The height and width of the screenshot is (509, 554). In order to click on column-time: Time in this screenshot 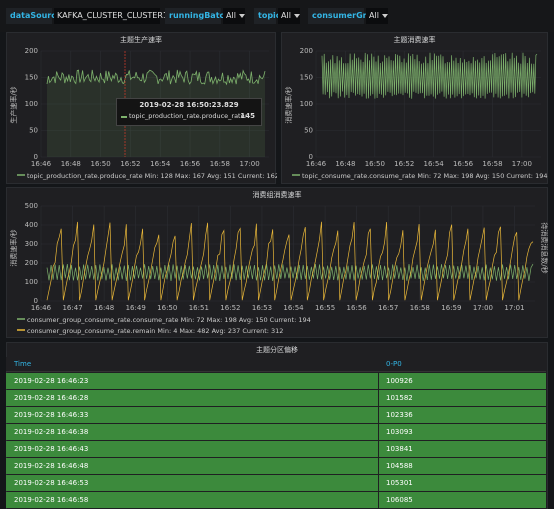, I will do `click(23, 364)`.